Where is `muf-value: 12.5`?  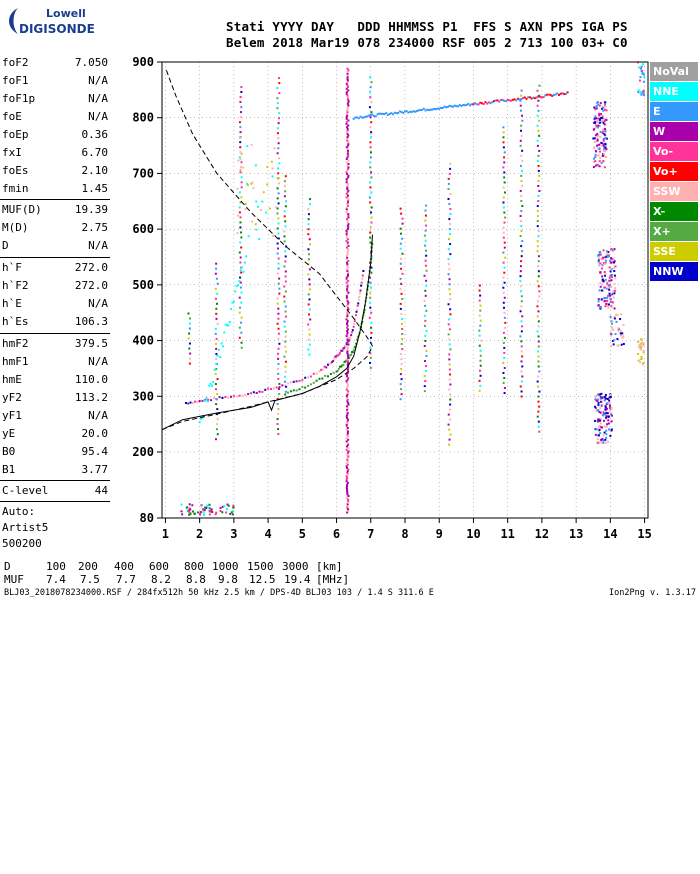 muf-value: 12.5 is located at coordinates (262, 579).